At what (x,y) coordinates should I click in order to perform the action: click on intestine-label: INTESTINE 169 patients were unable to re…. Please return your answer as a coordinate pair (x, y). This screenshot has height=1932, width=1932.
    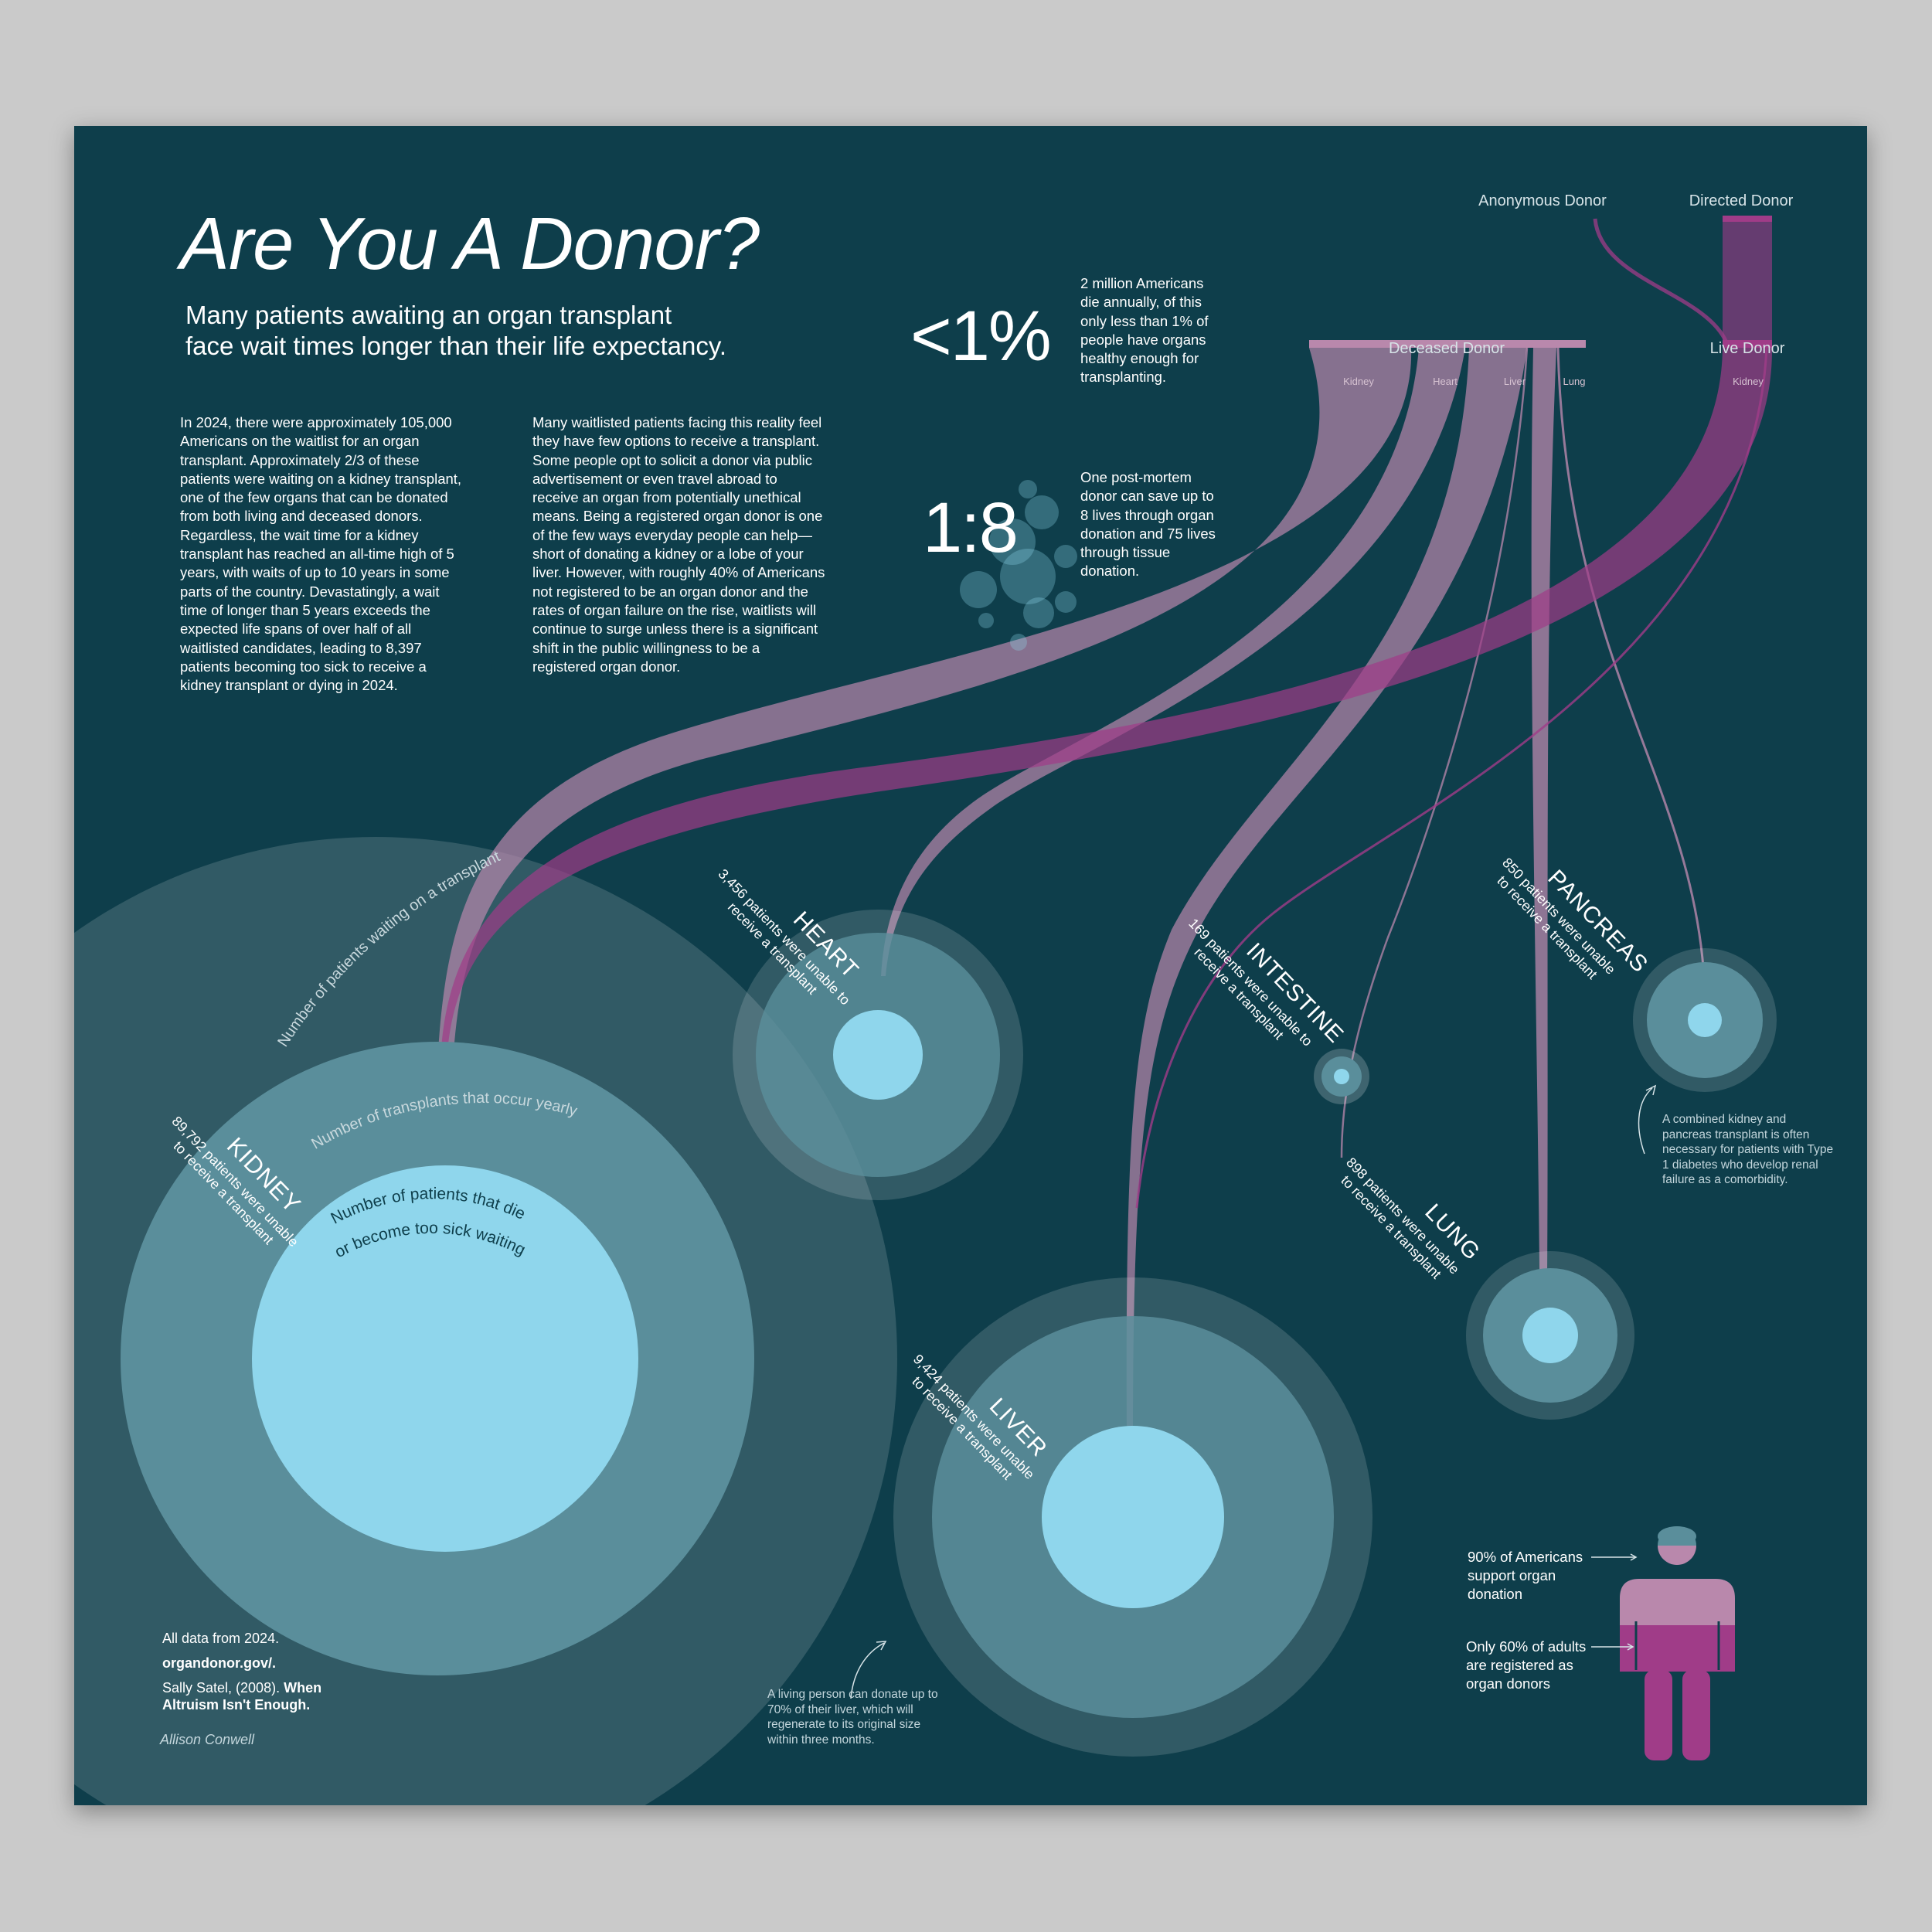
    Looking at the image, I should click on (1267, 983).